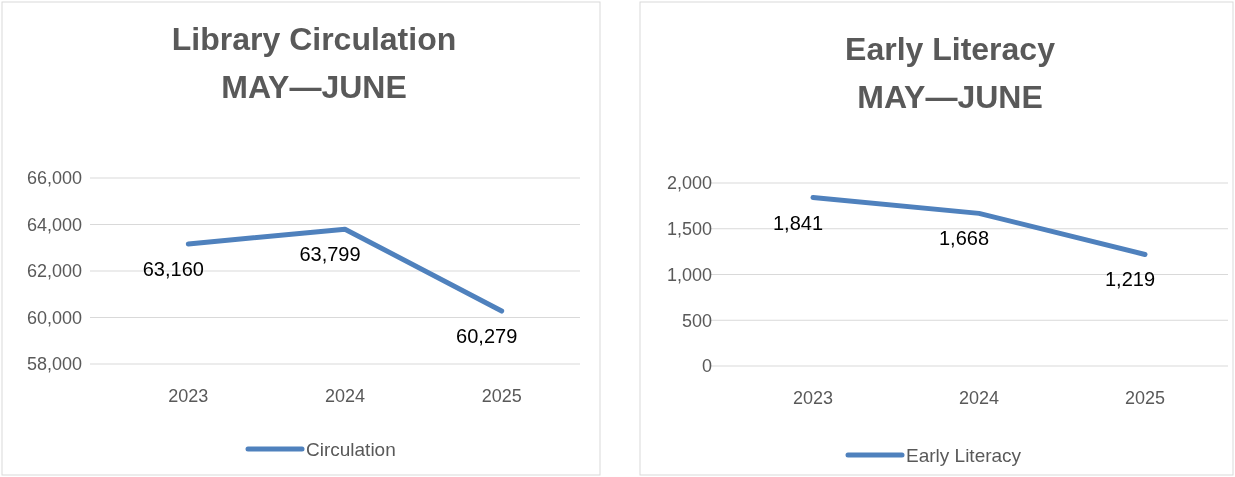 The width and height of the screenshot is (1235, 477). I want to click on y-tick-label: 1,000, so click(689, 274).